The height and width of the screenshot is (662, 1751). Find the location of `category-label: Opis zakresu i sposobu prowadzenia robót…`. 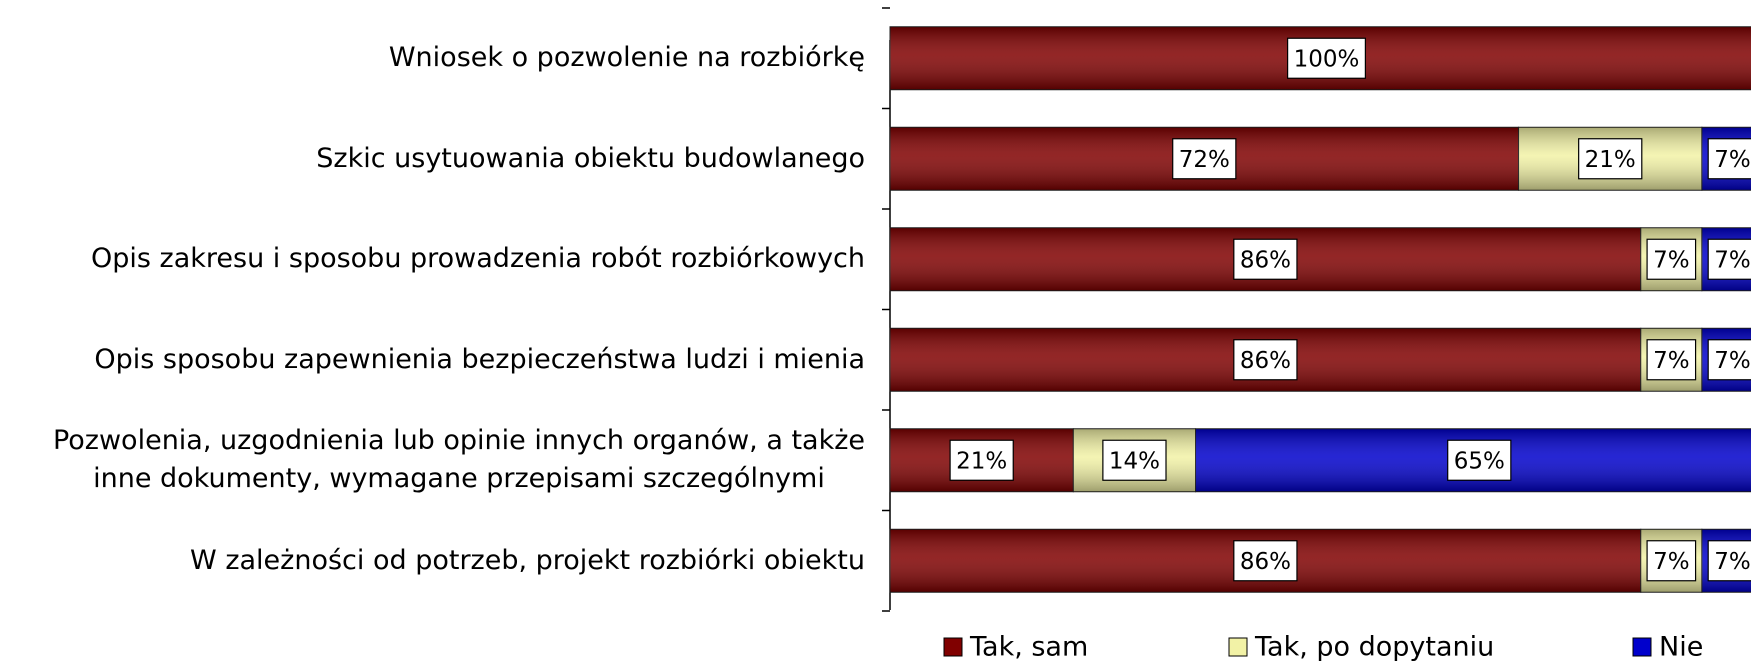

category-label: Opis zakresu i sposobu prowadzenia robót… is located at coordinates (478, 259).